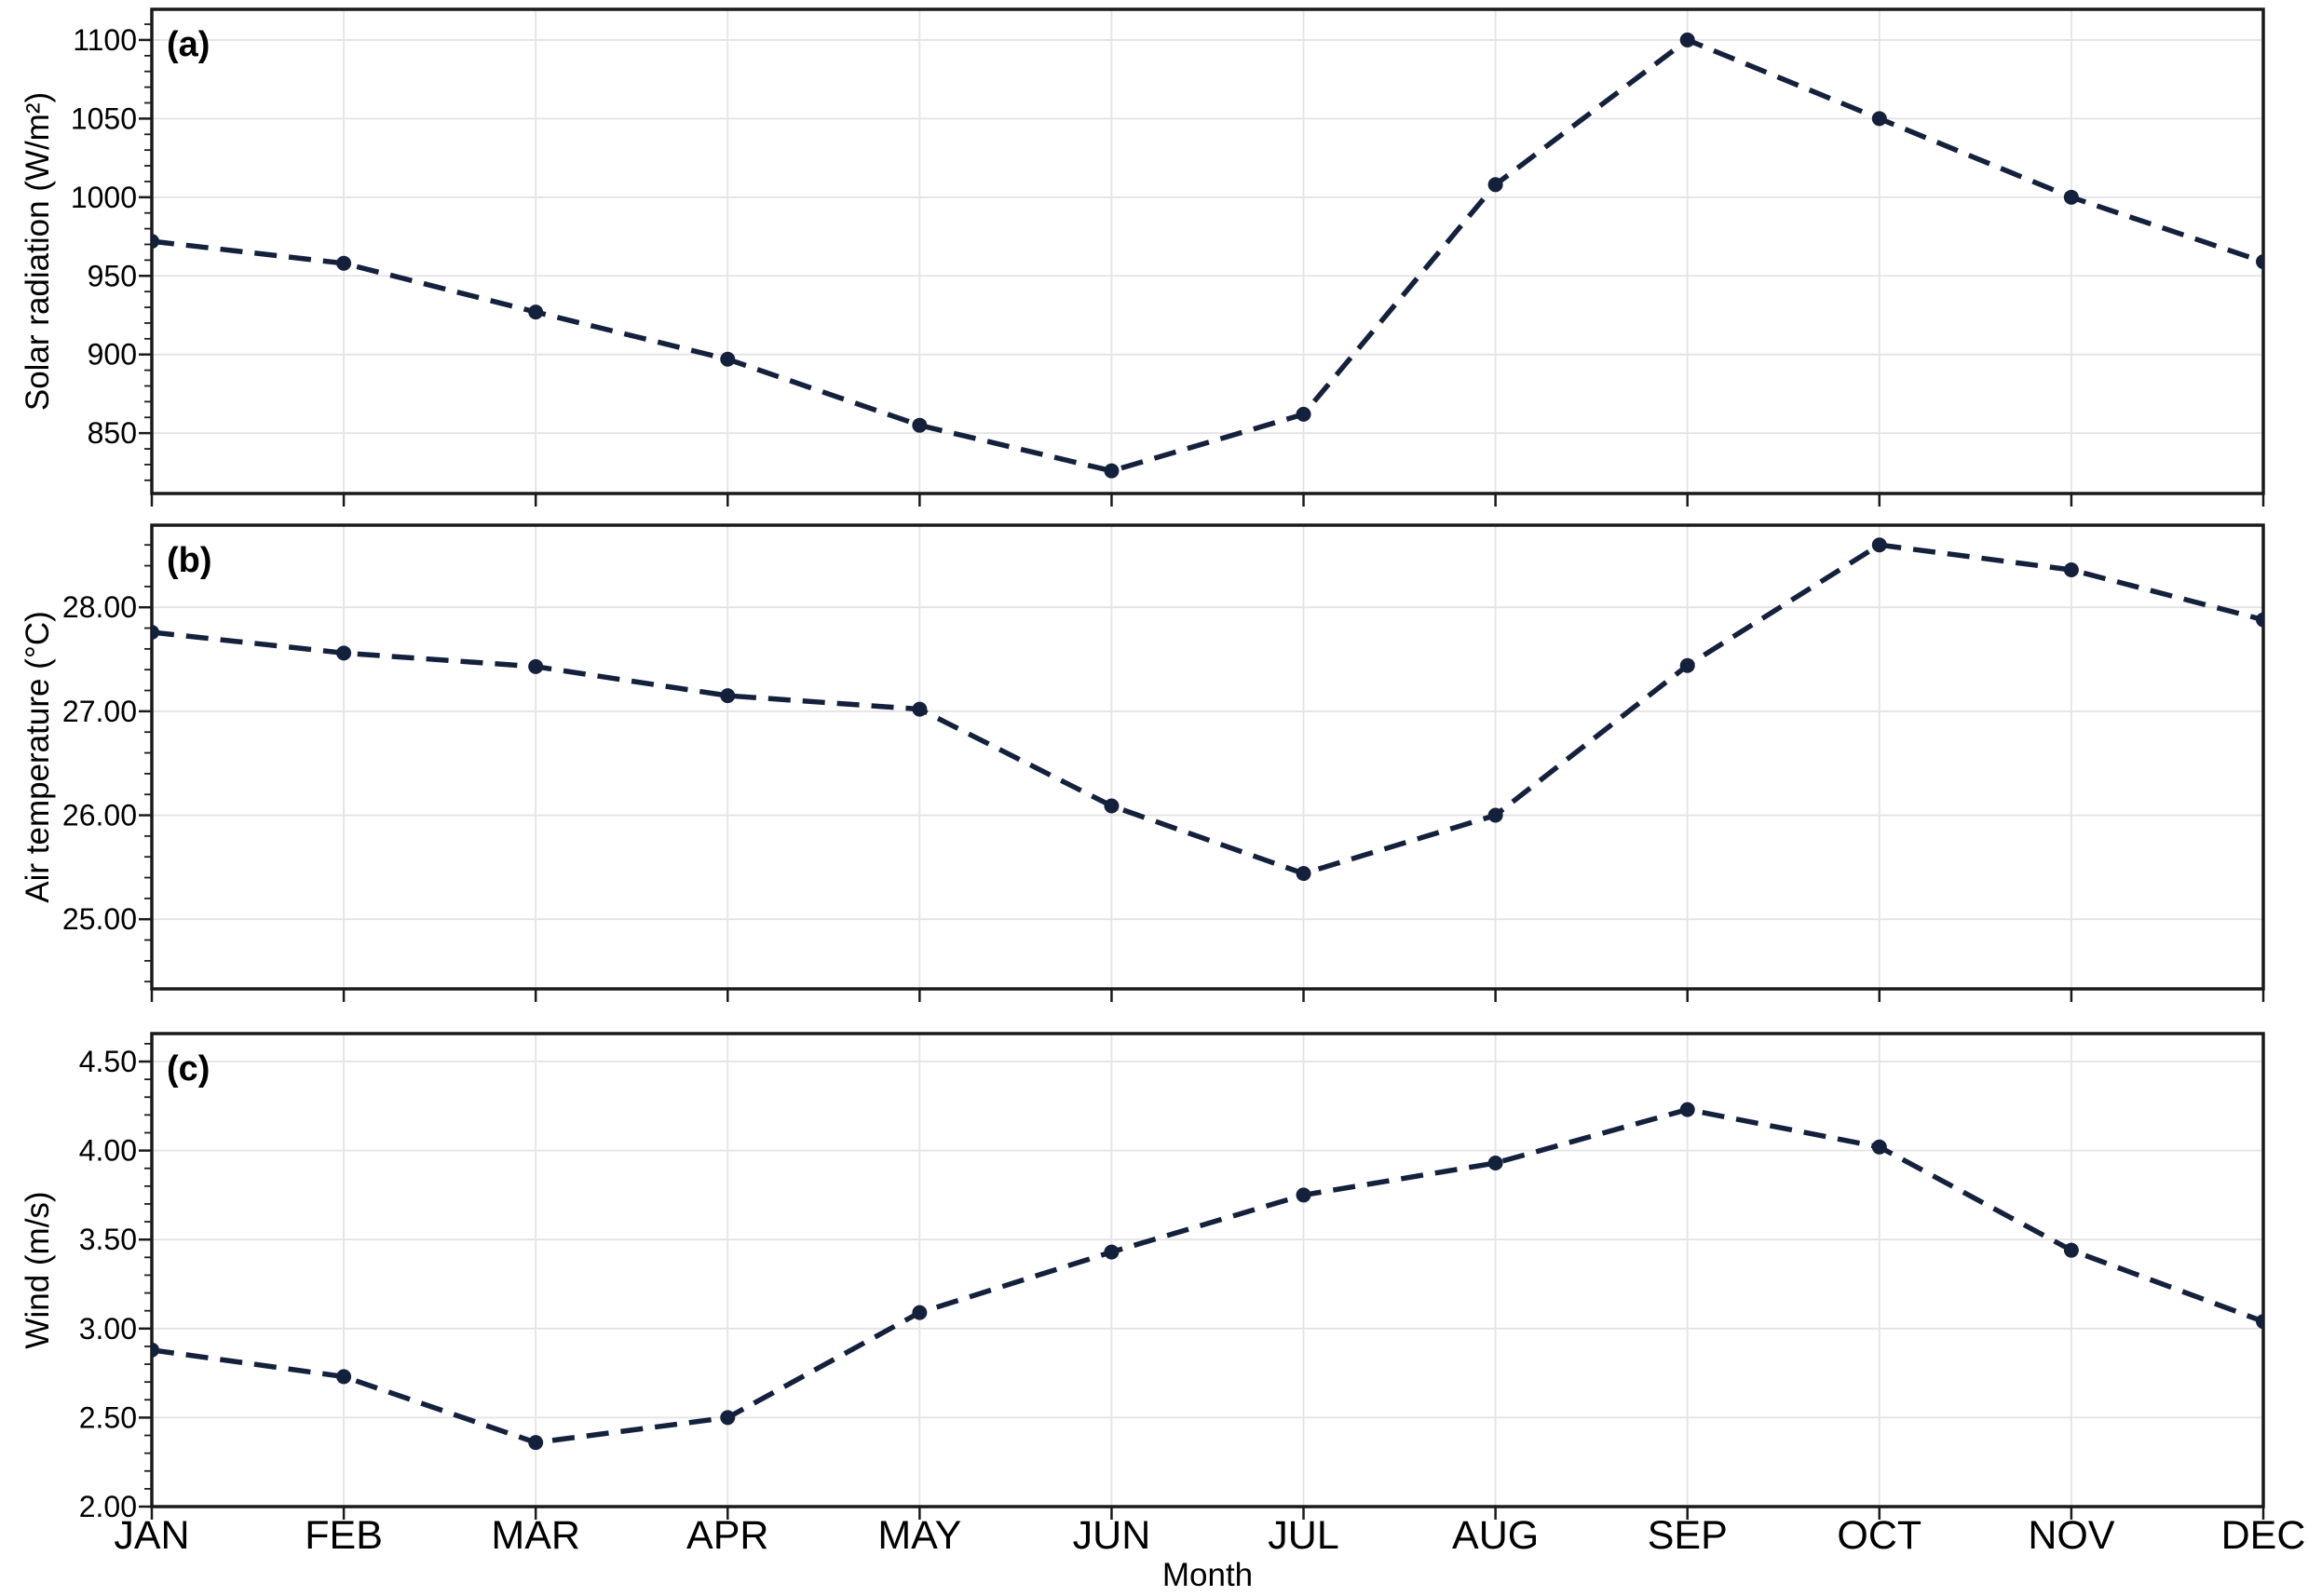  I want to click on y-axis-tick-label: 3.00, so click(108, 1329).